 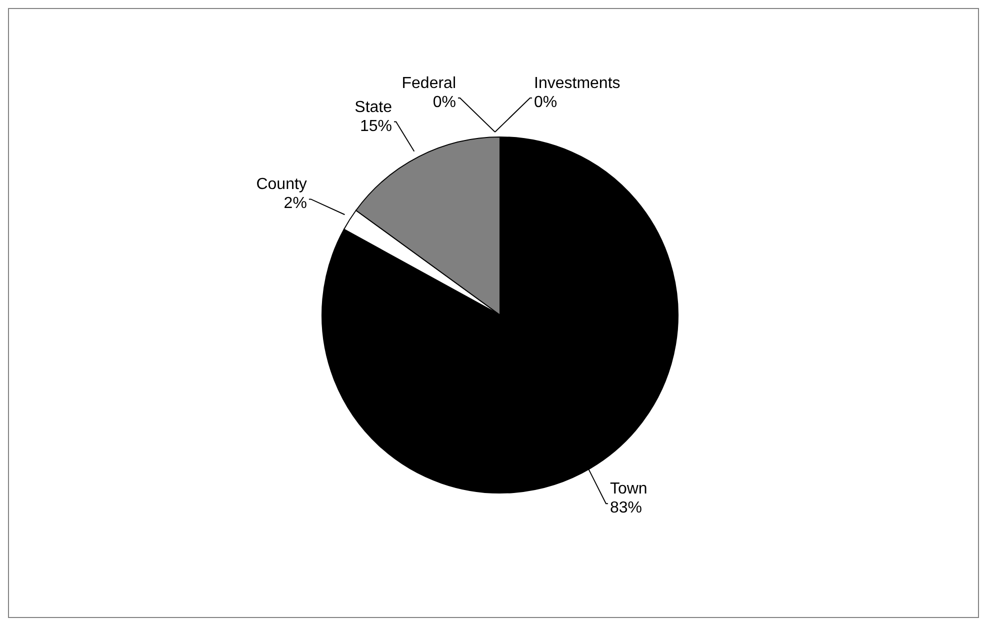 I want to click on category-label: Investments, so click(x=577, y=83).